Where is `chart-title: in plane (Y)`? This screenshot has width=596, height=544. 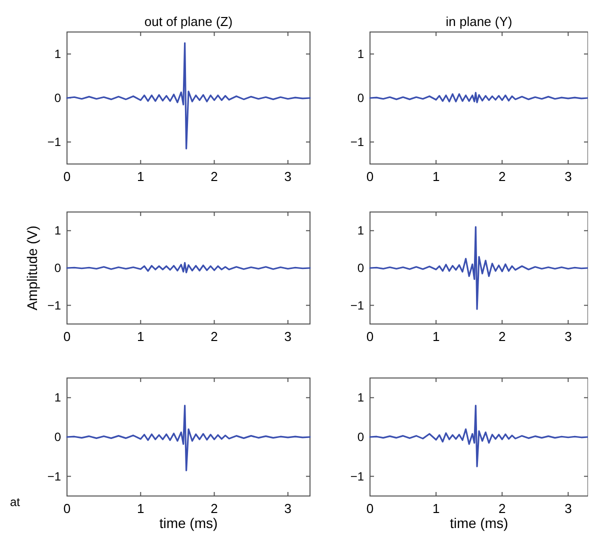
chart-title: in plane (Y) is located at coordinates (479, 21).